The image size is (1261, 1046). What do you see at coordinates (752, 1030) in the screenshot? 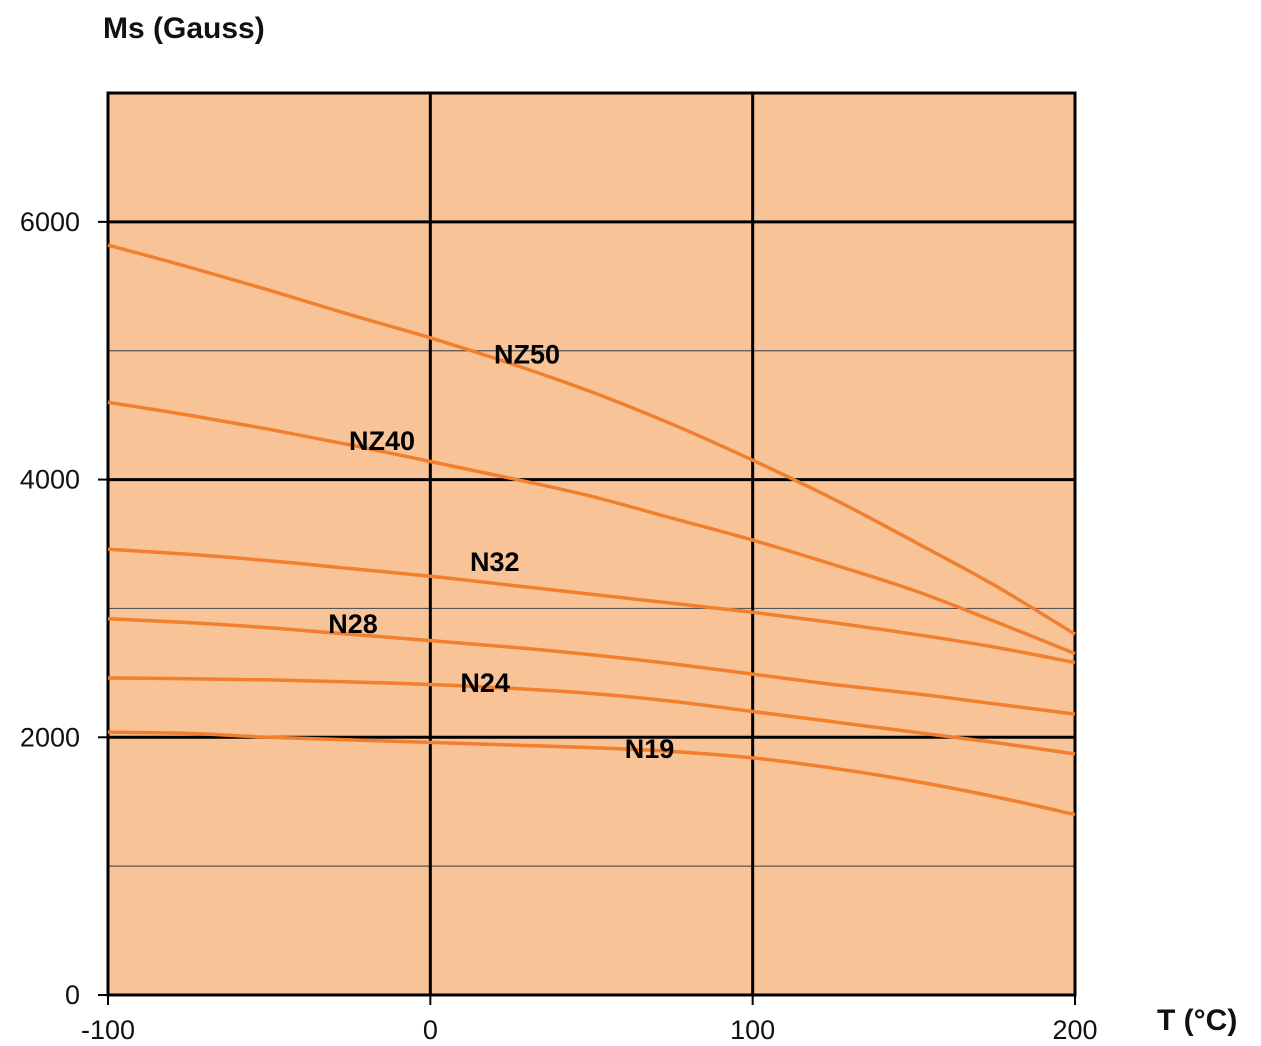
I see `x-tick-label-100: 100` at bounding box center [752, 1030].